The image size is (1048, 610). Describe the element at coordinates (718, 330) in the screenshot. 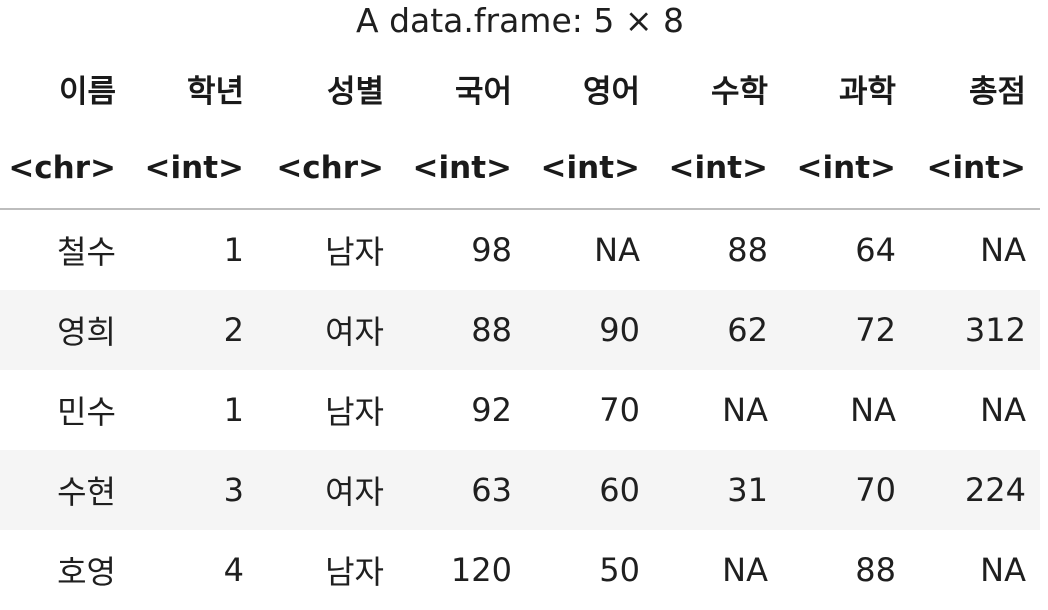

I see `table-cell: 62` at that location.